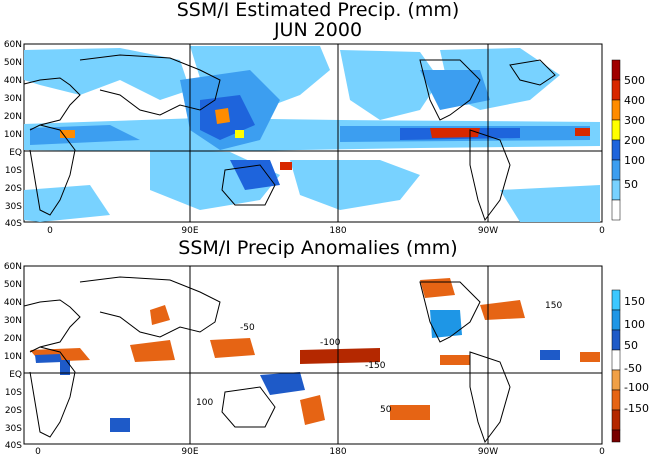 The height and width of the screenshot is (457, 656). Describe the element at coordinates (631, 345) in the screenshot. I see `bottom-cb-50: 50` at that location.